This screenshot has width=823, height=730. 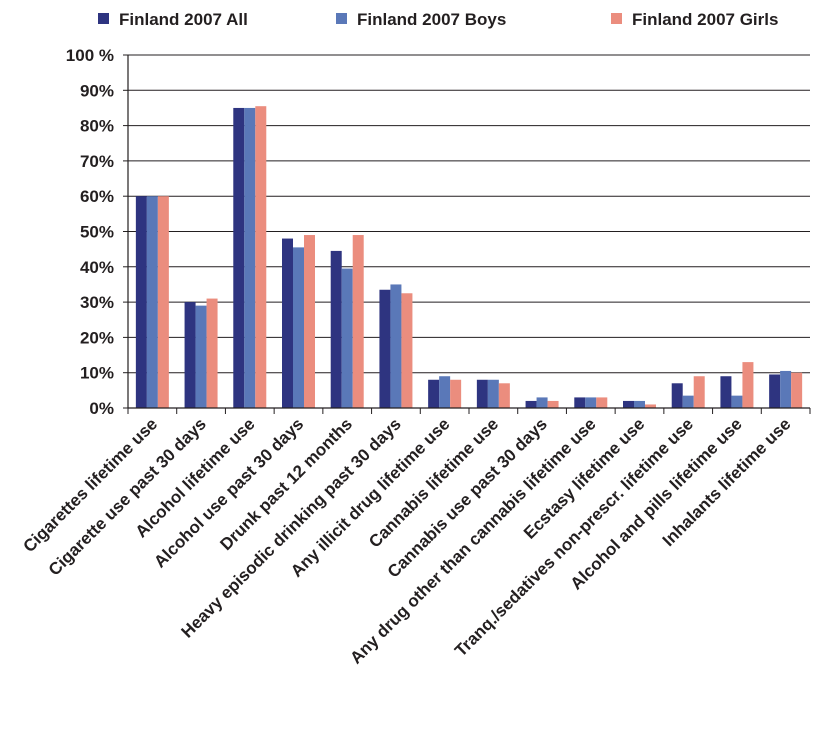 What do you see at coordinates (434, 393) in the screenshot?
I see `bar-finland-2007-all-any-illicit-drug-lifetime-use` at bounding box center [434, 393].